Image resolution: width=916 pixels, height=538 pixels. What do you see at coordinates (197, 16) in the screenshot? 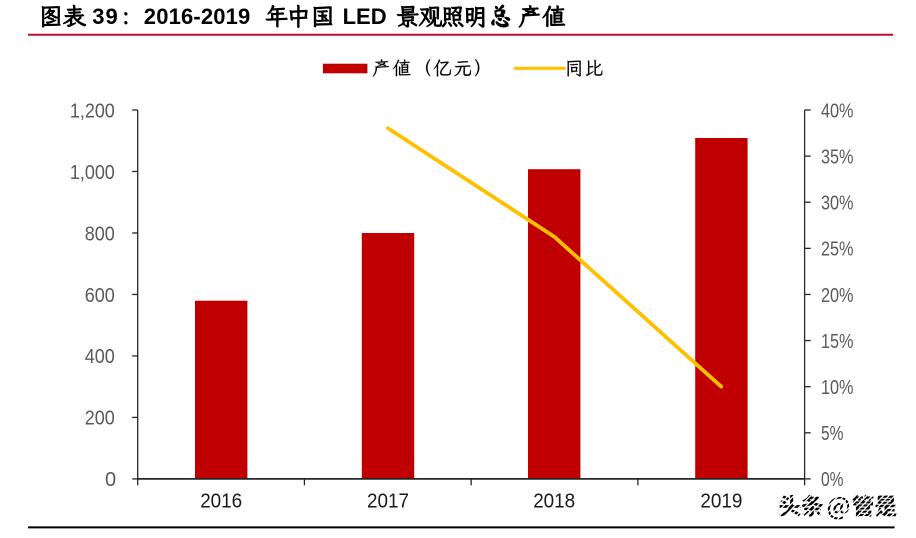
I see `svg-text: 2016-2019` at bounding box center [197, 16].